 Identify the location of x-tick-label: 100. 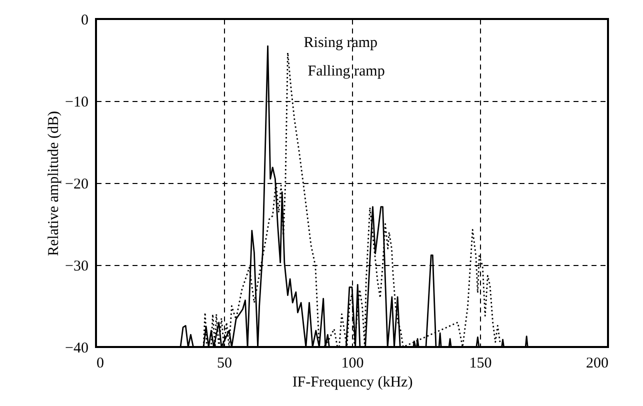
(352, 364).